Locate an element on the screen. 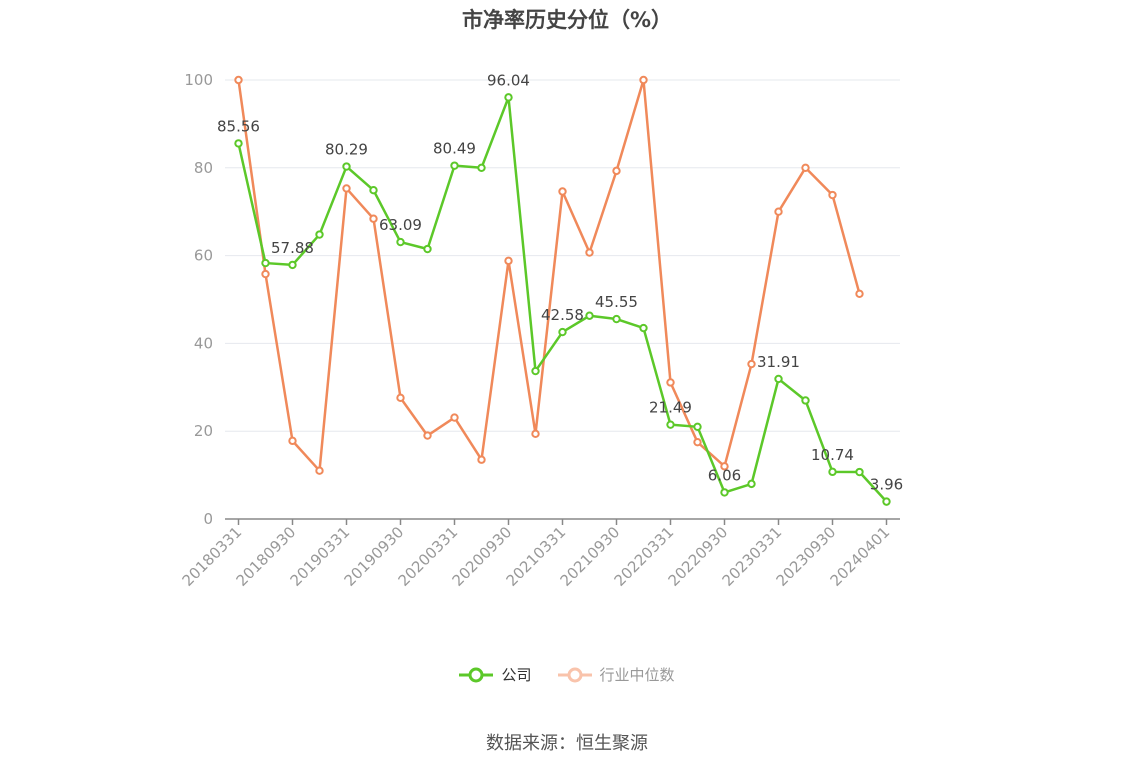  legend-label-company: 公司 is located at coordinates (516, 675).